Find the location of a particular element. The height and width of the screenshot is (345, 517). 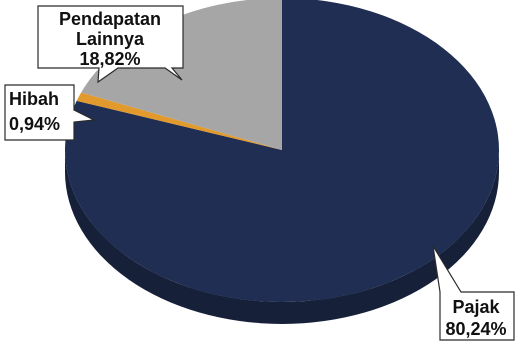

label-pendapatan-line1: Pendapatan is located at coordinates (110, 19).